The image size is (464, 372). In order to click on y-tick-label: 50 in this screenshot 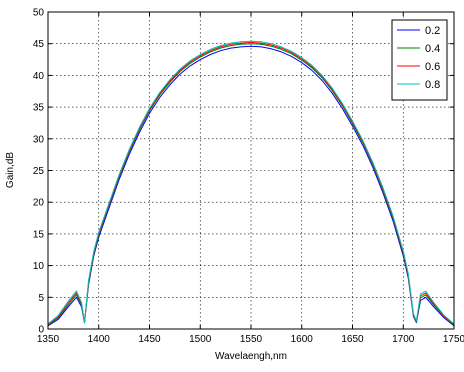, I will do `click(39, 13)`.